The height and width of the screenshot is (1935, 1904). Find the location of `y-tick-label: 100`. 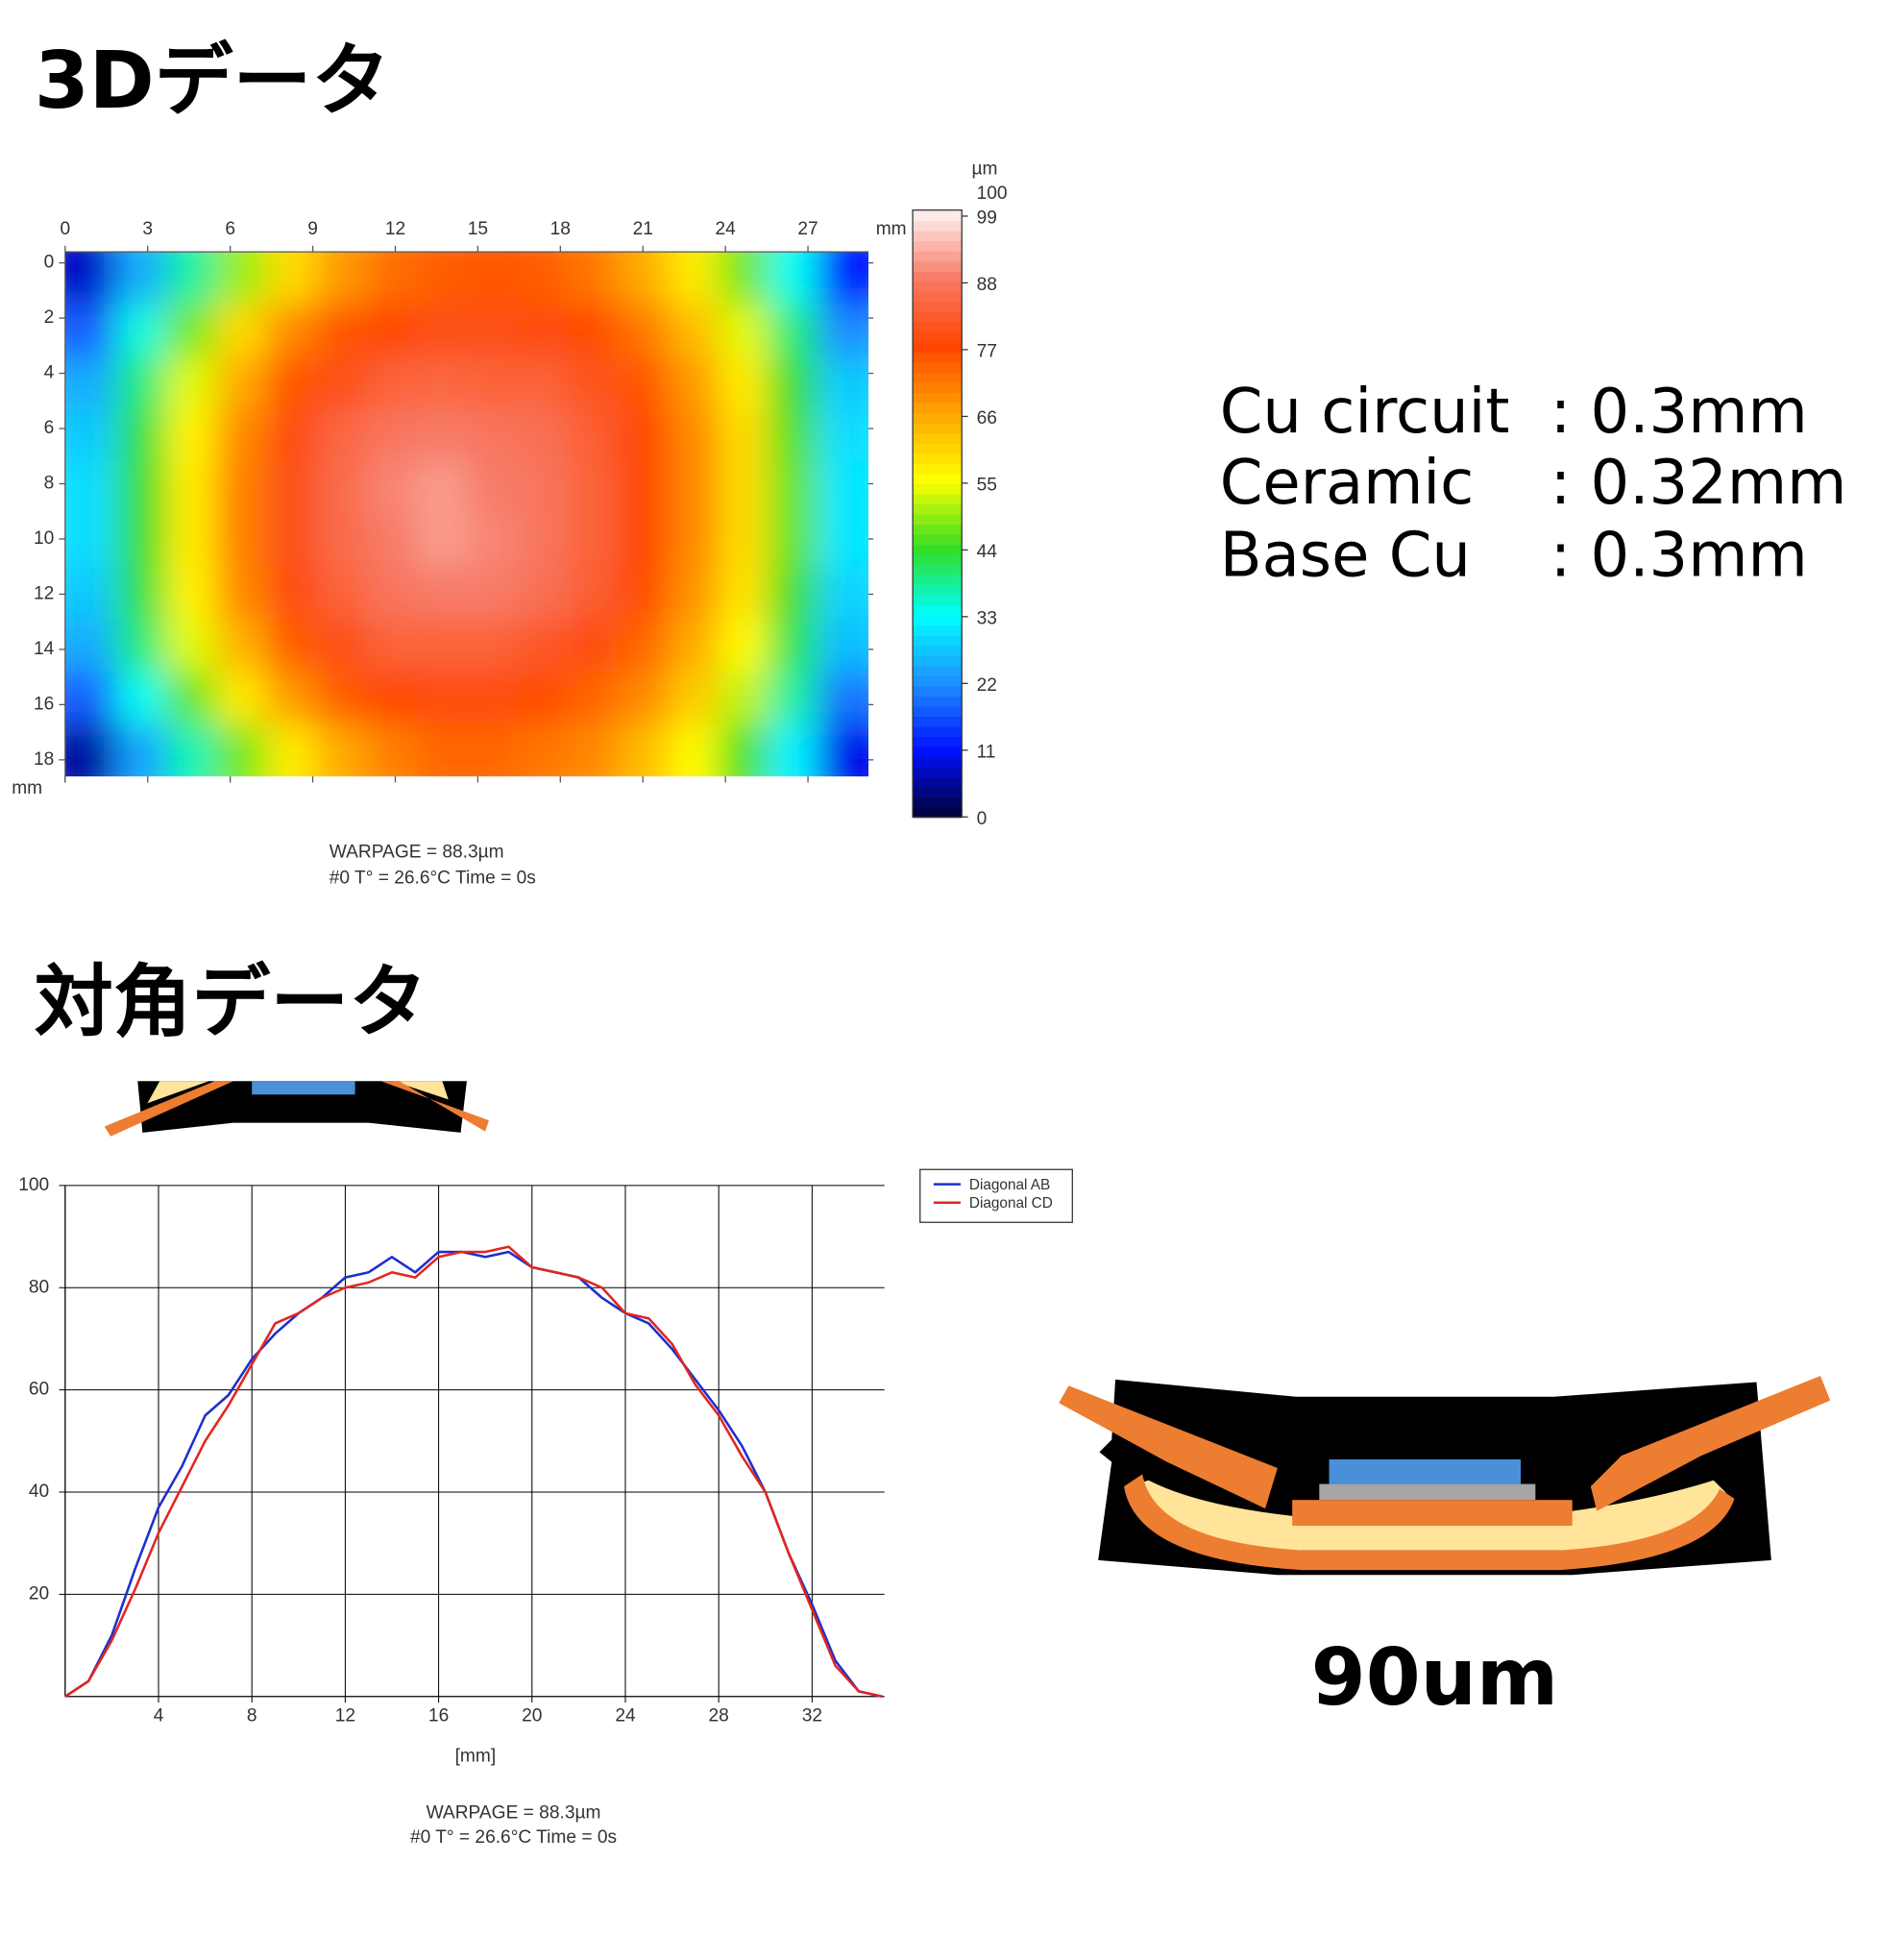

y-tick-label: 100 is located at coordinates (33, 1185).